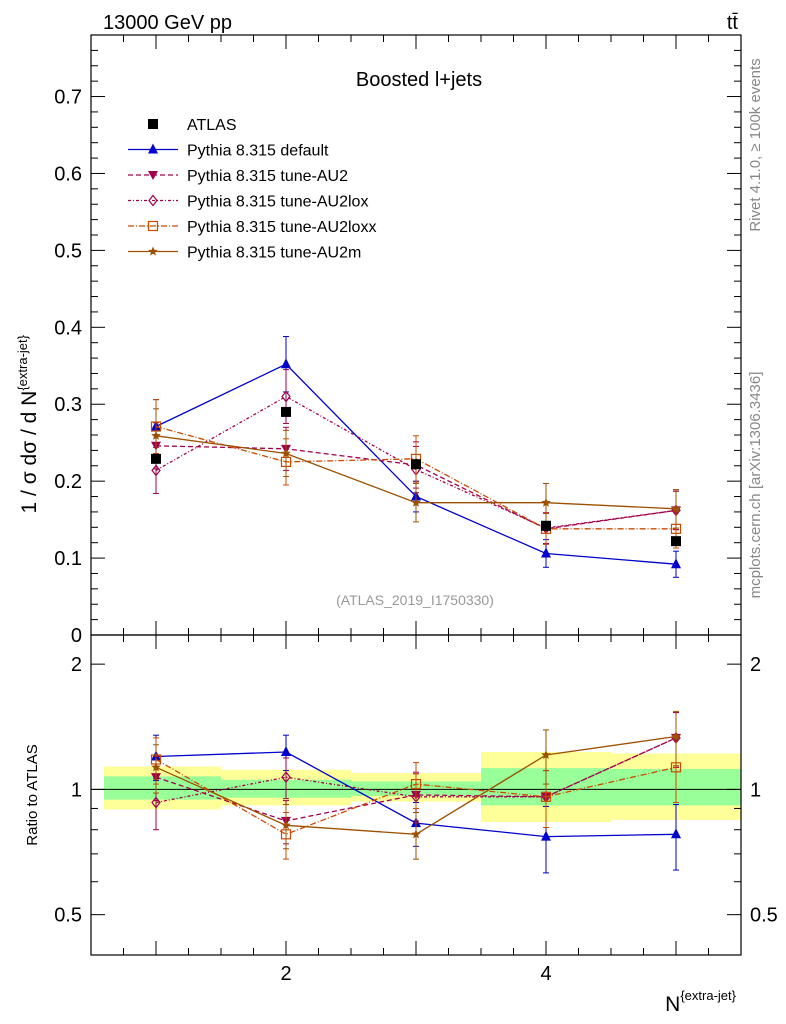 The height and width of the screenshot is (1024, 786). Describe the element at coordinates (755, 665) in the screenshot. I see `ratio-tick-label-right: 2` at that location.